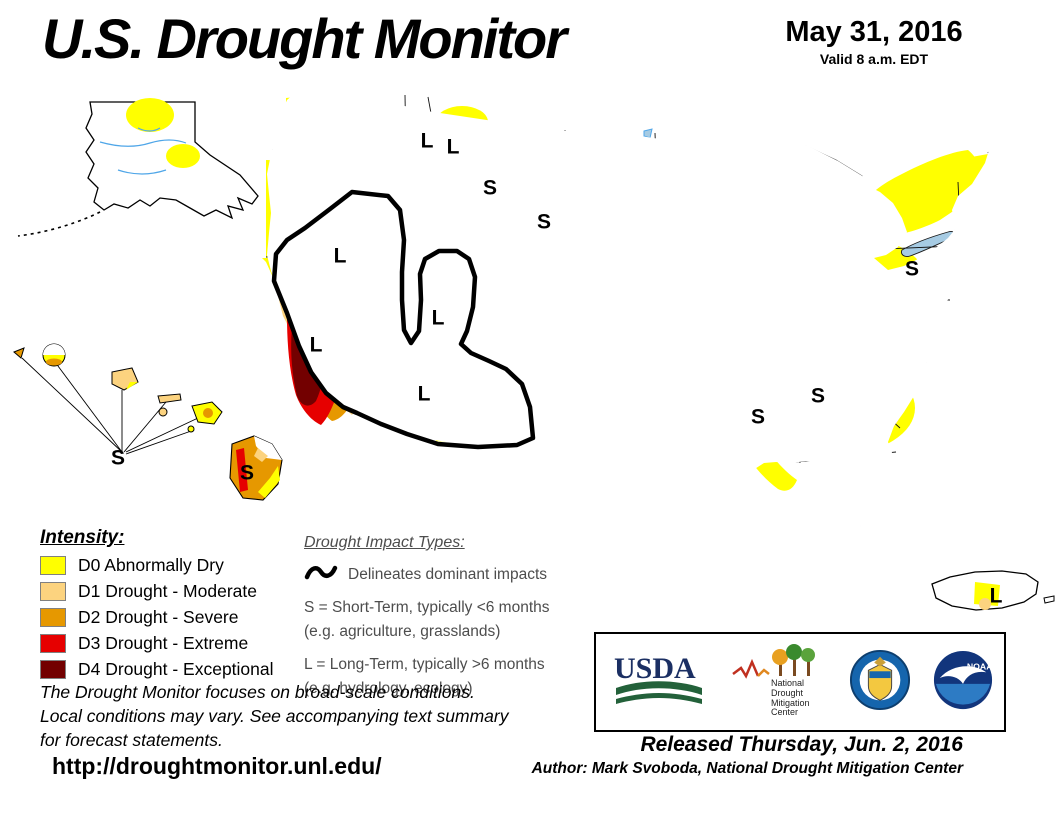  Describe the element at coordinates (176, 669) in the screenshot. I see `d4-label: D4 Drought - Exceptional` at that location.